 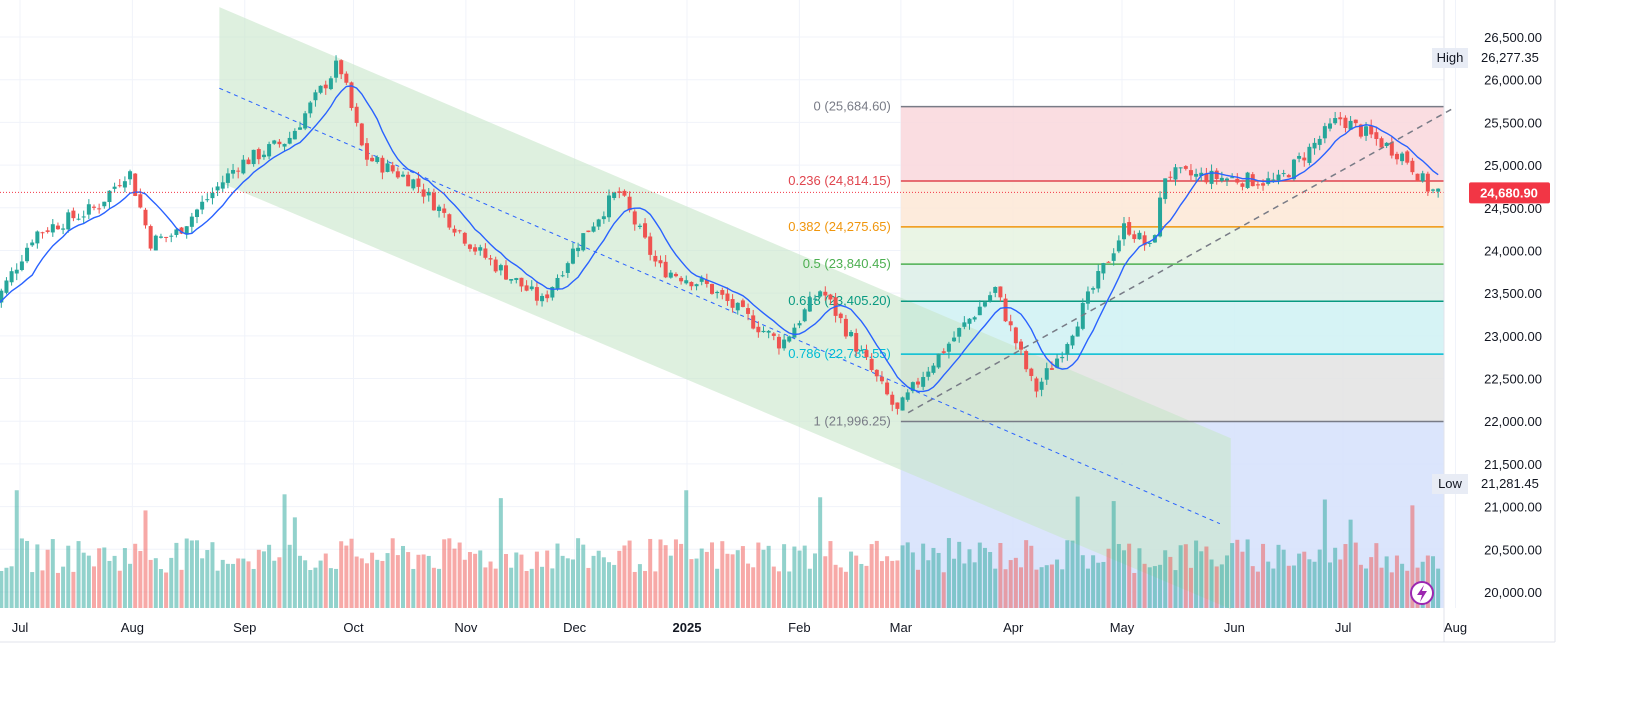 I want to click on x-tick-label: Feb, so click(x=799, y=627).